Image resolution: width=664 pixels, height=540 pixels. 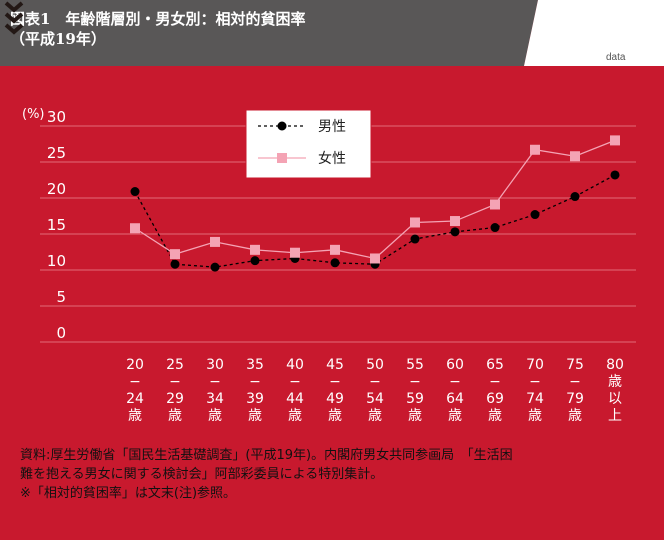 I want to click on x-tick-part: 69, so click(x=495, y=399).